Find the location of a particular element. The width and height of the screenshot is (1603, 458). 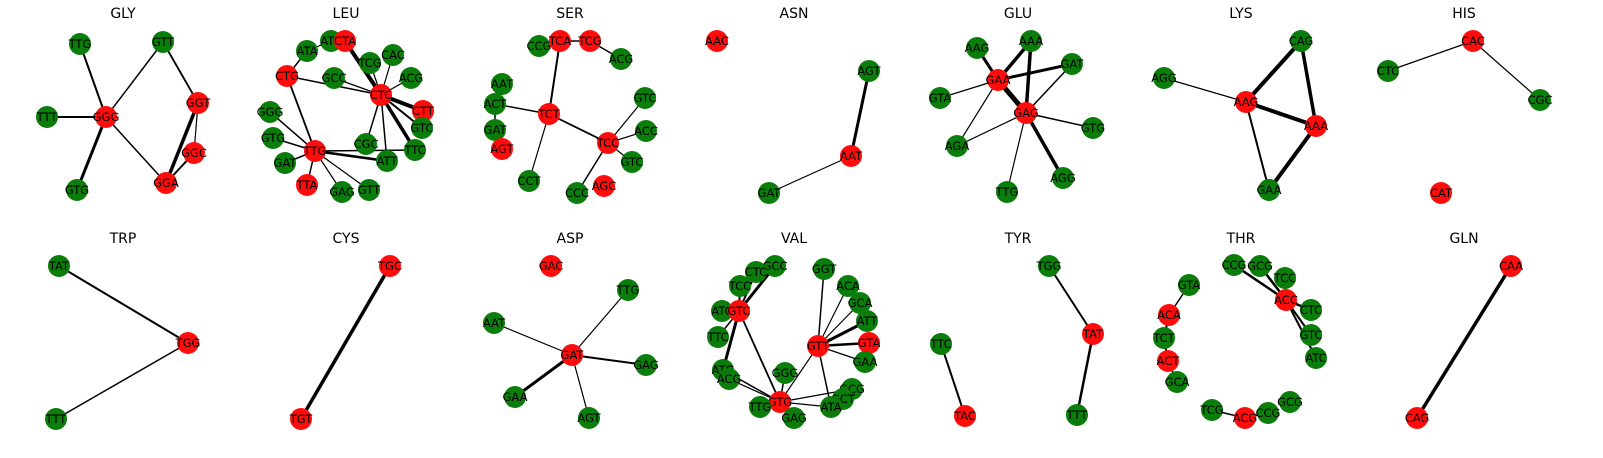

panel-title: GLY is located at coordinates (123, 14).